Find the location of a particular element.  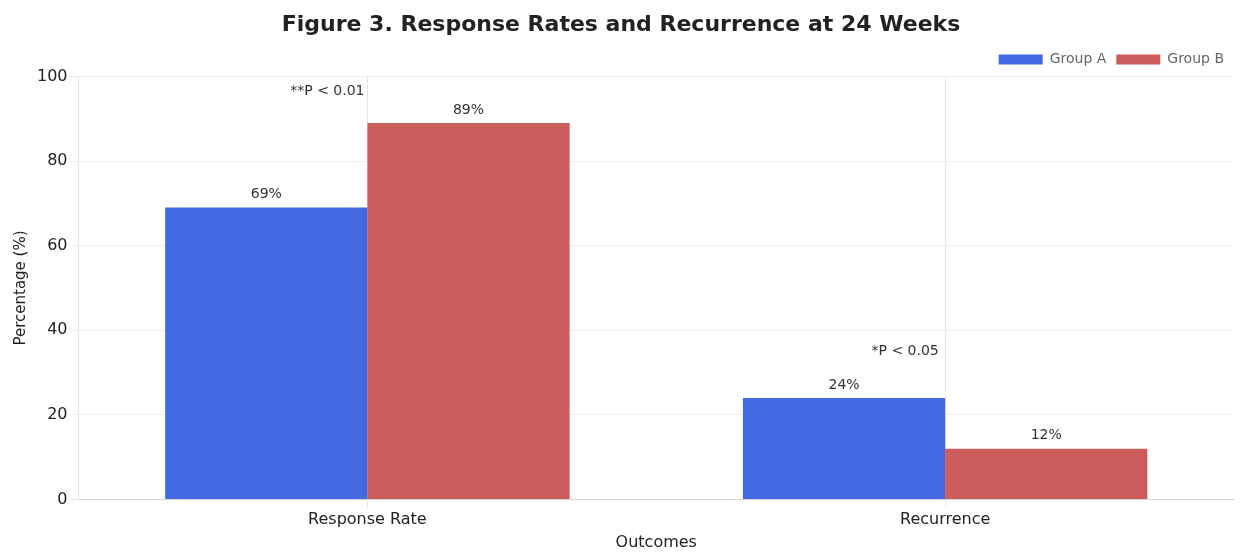

y-tick-label: 20 is located at coordinates (57, 414).